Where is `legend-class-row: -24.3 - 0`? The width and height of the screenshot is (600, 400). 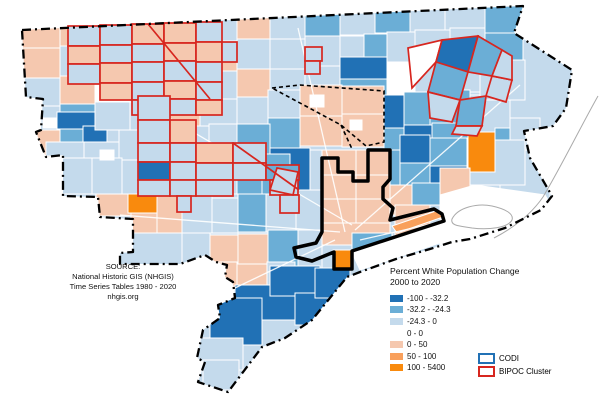 legend-class-row: -24.3 - 0 is located at coordinates (490, 322).